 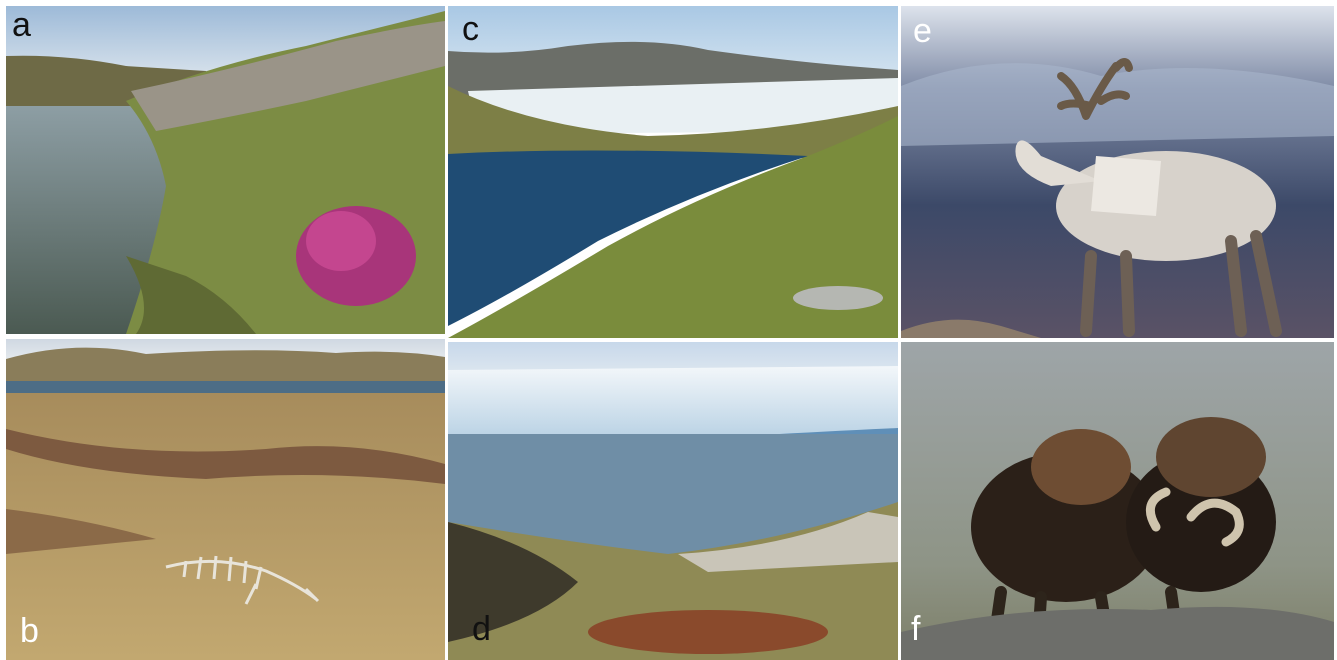 I want to click on panel-label-f: f, so click(x=916, y=629).